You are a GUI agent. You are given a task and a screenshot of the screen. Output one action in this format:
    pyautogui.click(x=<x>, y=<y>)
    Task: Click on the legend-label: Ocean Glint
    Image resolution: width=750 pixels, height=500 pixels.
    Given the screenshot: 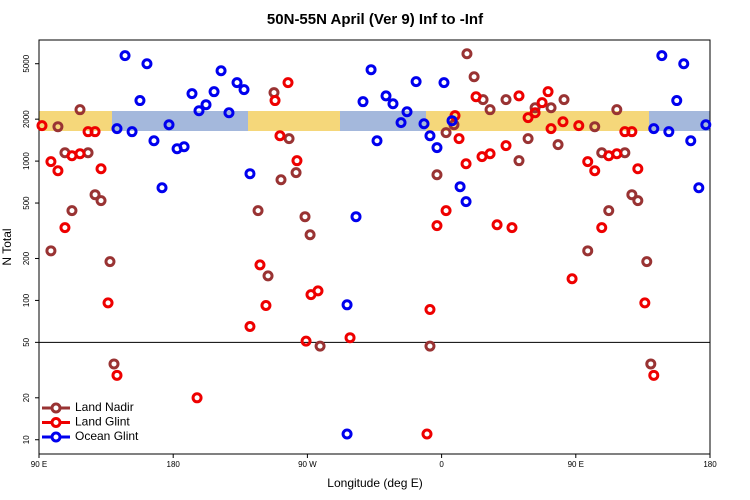 What is the action you would take?
    pyautogui.click(x=107, y=436)
    